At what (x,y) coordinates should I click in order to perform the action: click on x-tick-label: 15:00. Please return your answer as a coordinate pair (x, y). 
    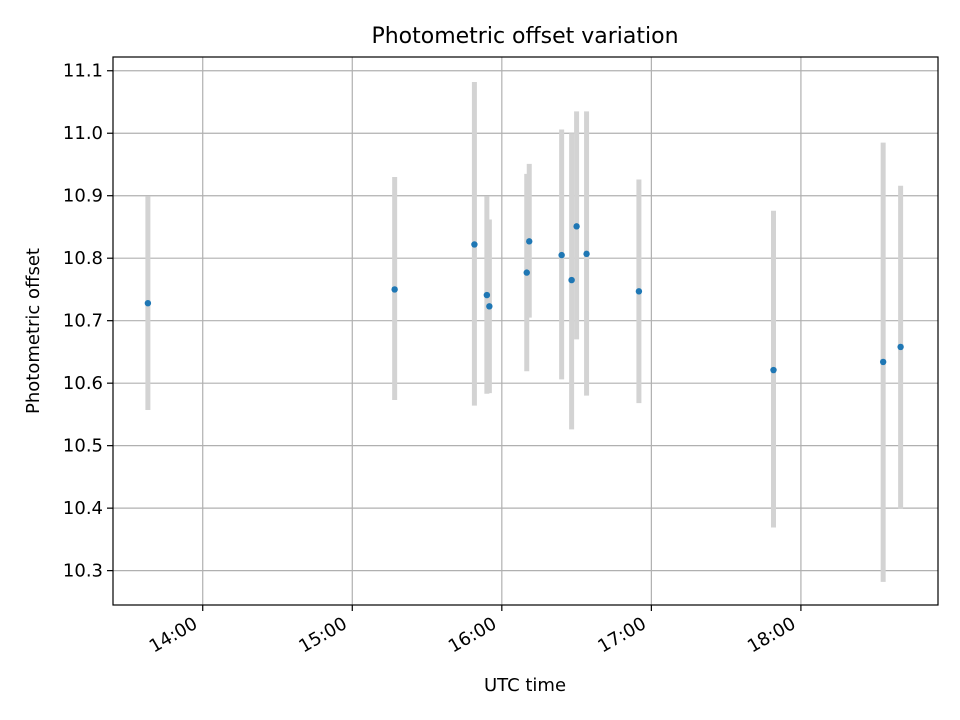
    Looking at the image, I should click on (322, 635).